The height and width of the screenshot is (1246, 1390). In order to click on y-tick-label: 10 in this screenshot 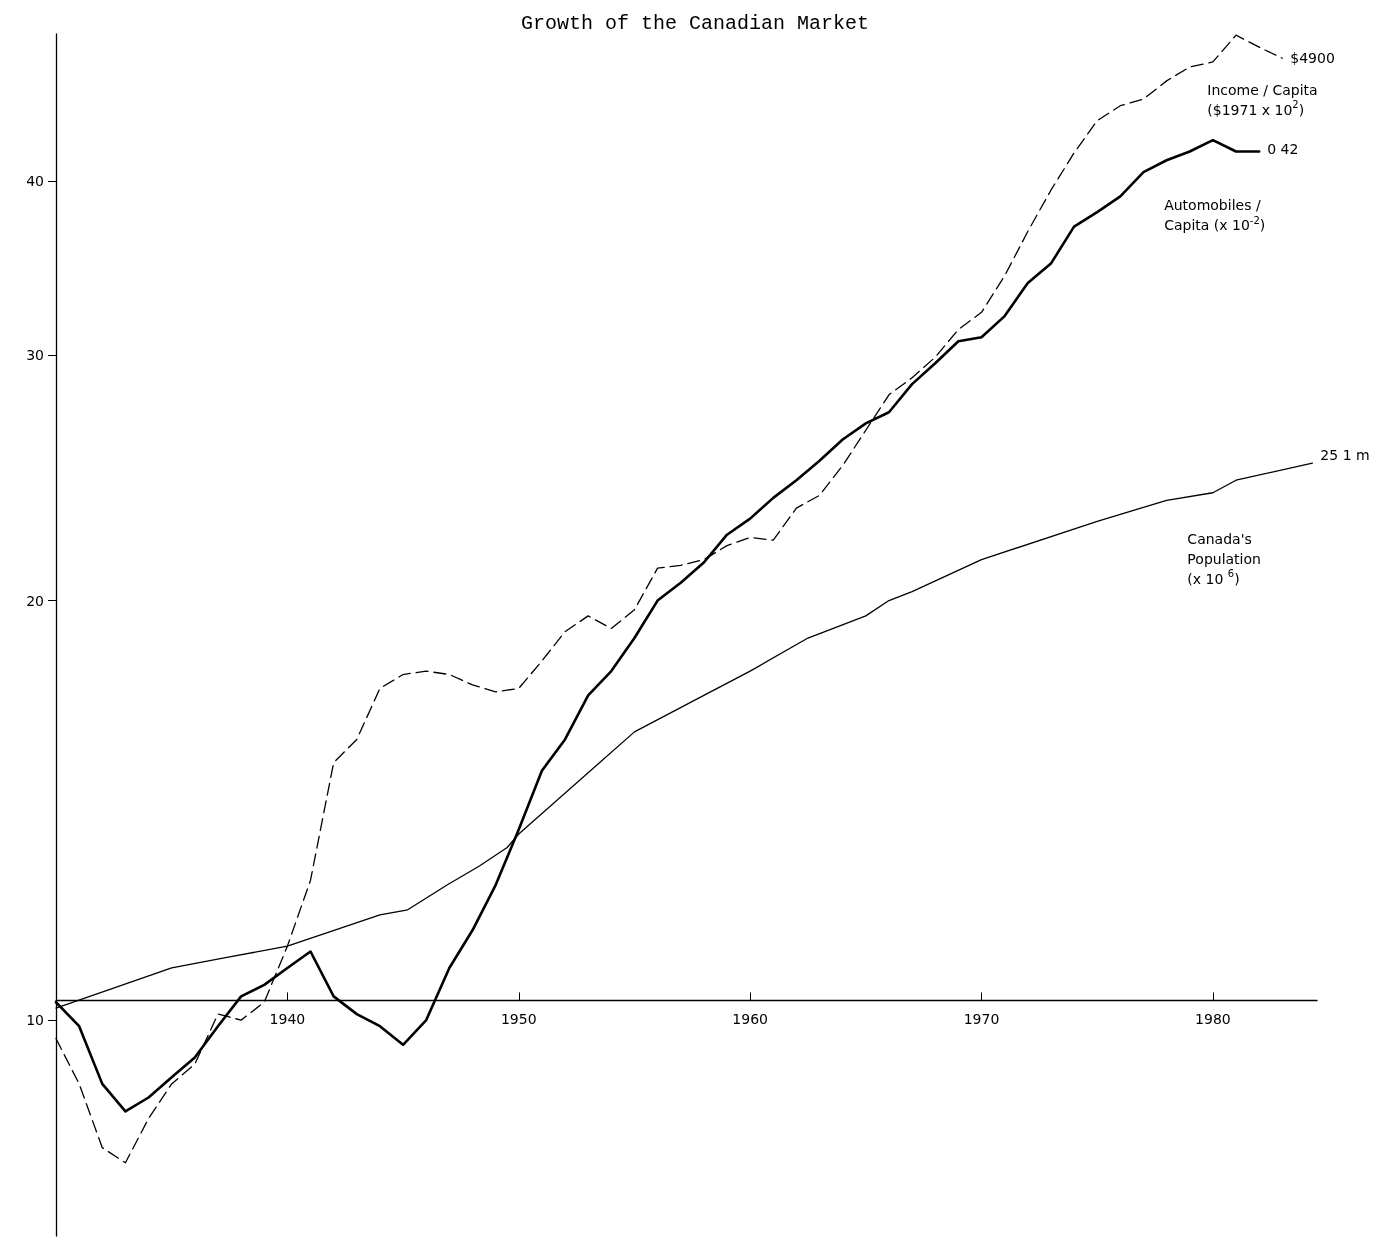, I will do `click(35, 1020)`.